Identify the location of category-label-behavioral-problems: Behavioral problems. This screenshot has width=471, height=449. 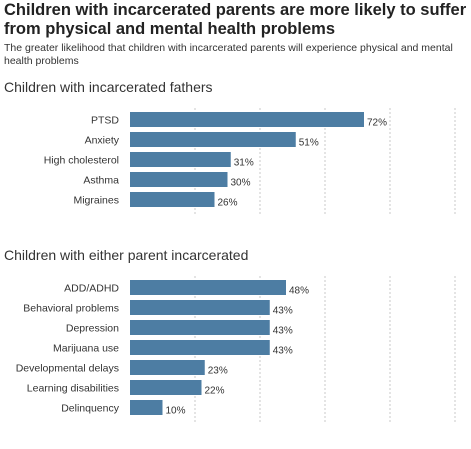
(71, 309).